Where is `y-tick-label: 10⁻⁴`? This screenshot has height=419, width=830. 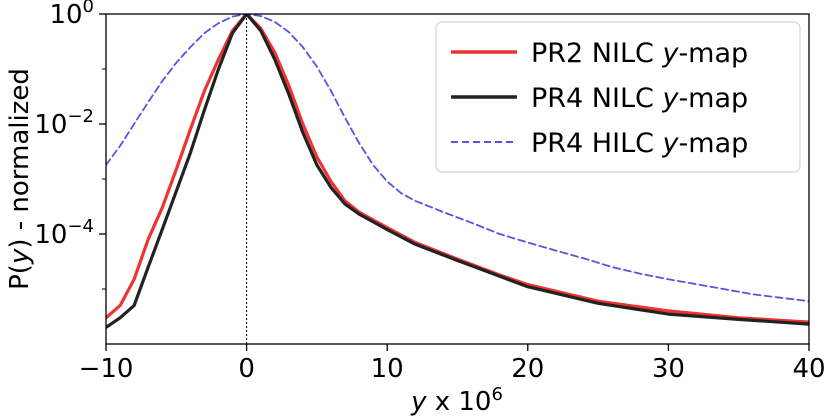
y-tick-label: 10⁻⁴ is located at coordinates (64, 233).